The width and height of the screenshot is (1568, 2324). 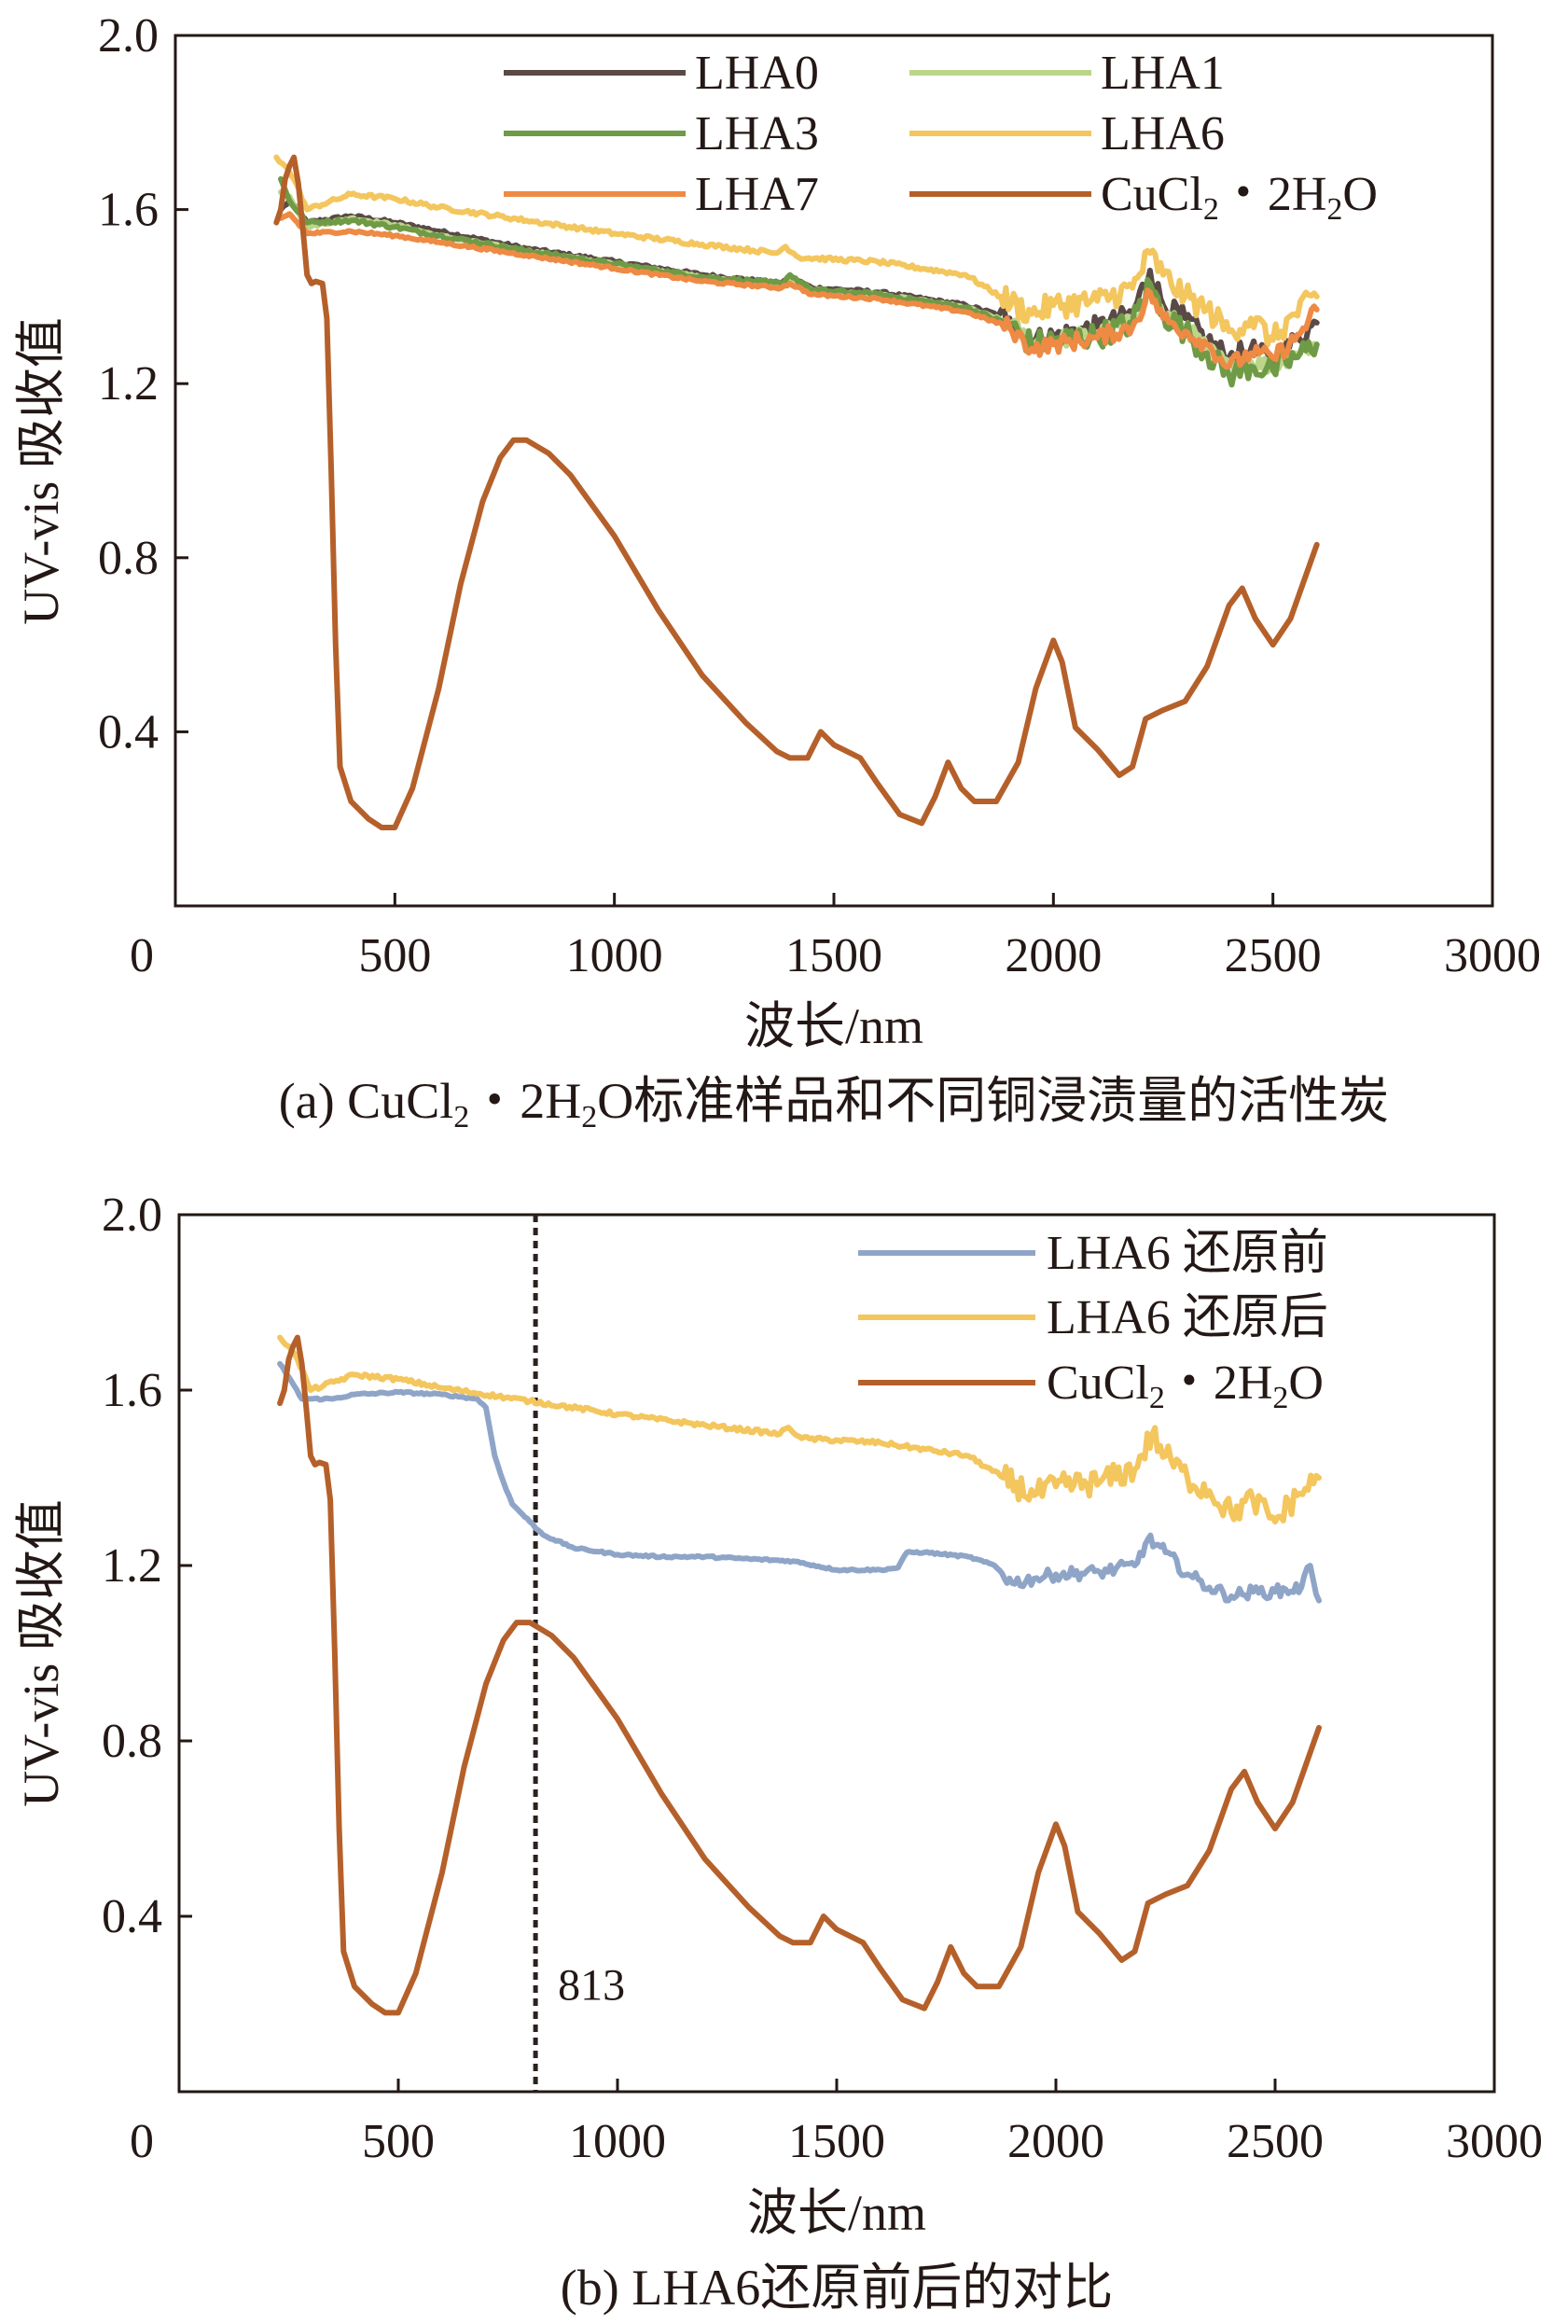 What do you see at coordinates (757, 133) in the screenshot?
I see `legend-entry: LHA3` at bounding box center [757, 133].